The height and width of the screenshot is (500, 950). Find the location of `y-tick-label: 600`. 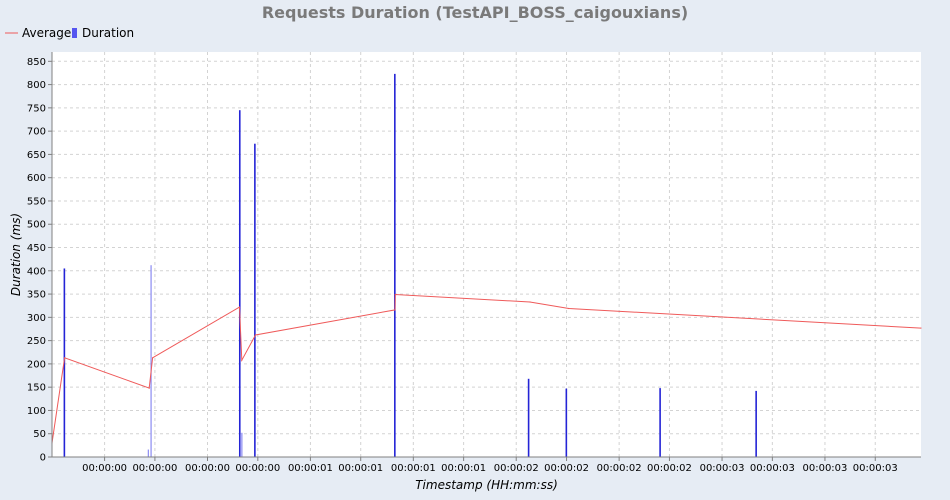

y-tick-label: 600 is located at coordinates (36, 178).